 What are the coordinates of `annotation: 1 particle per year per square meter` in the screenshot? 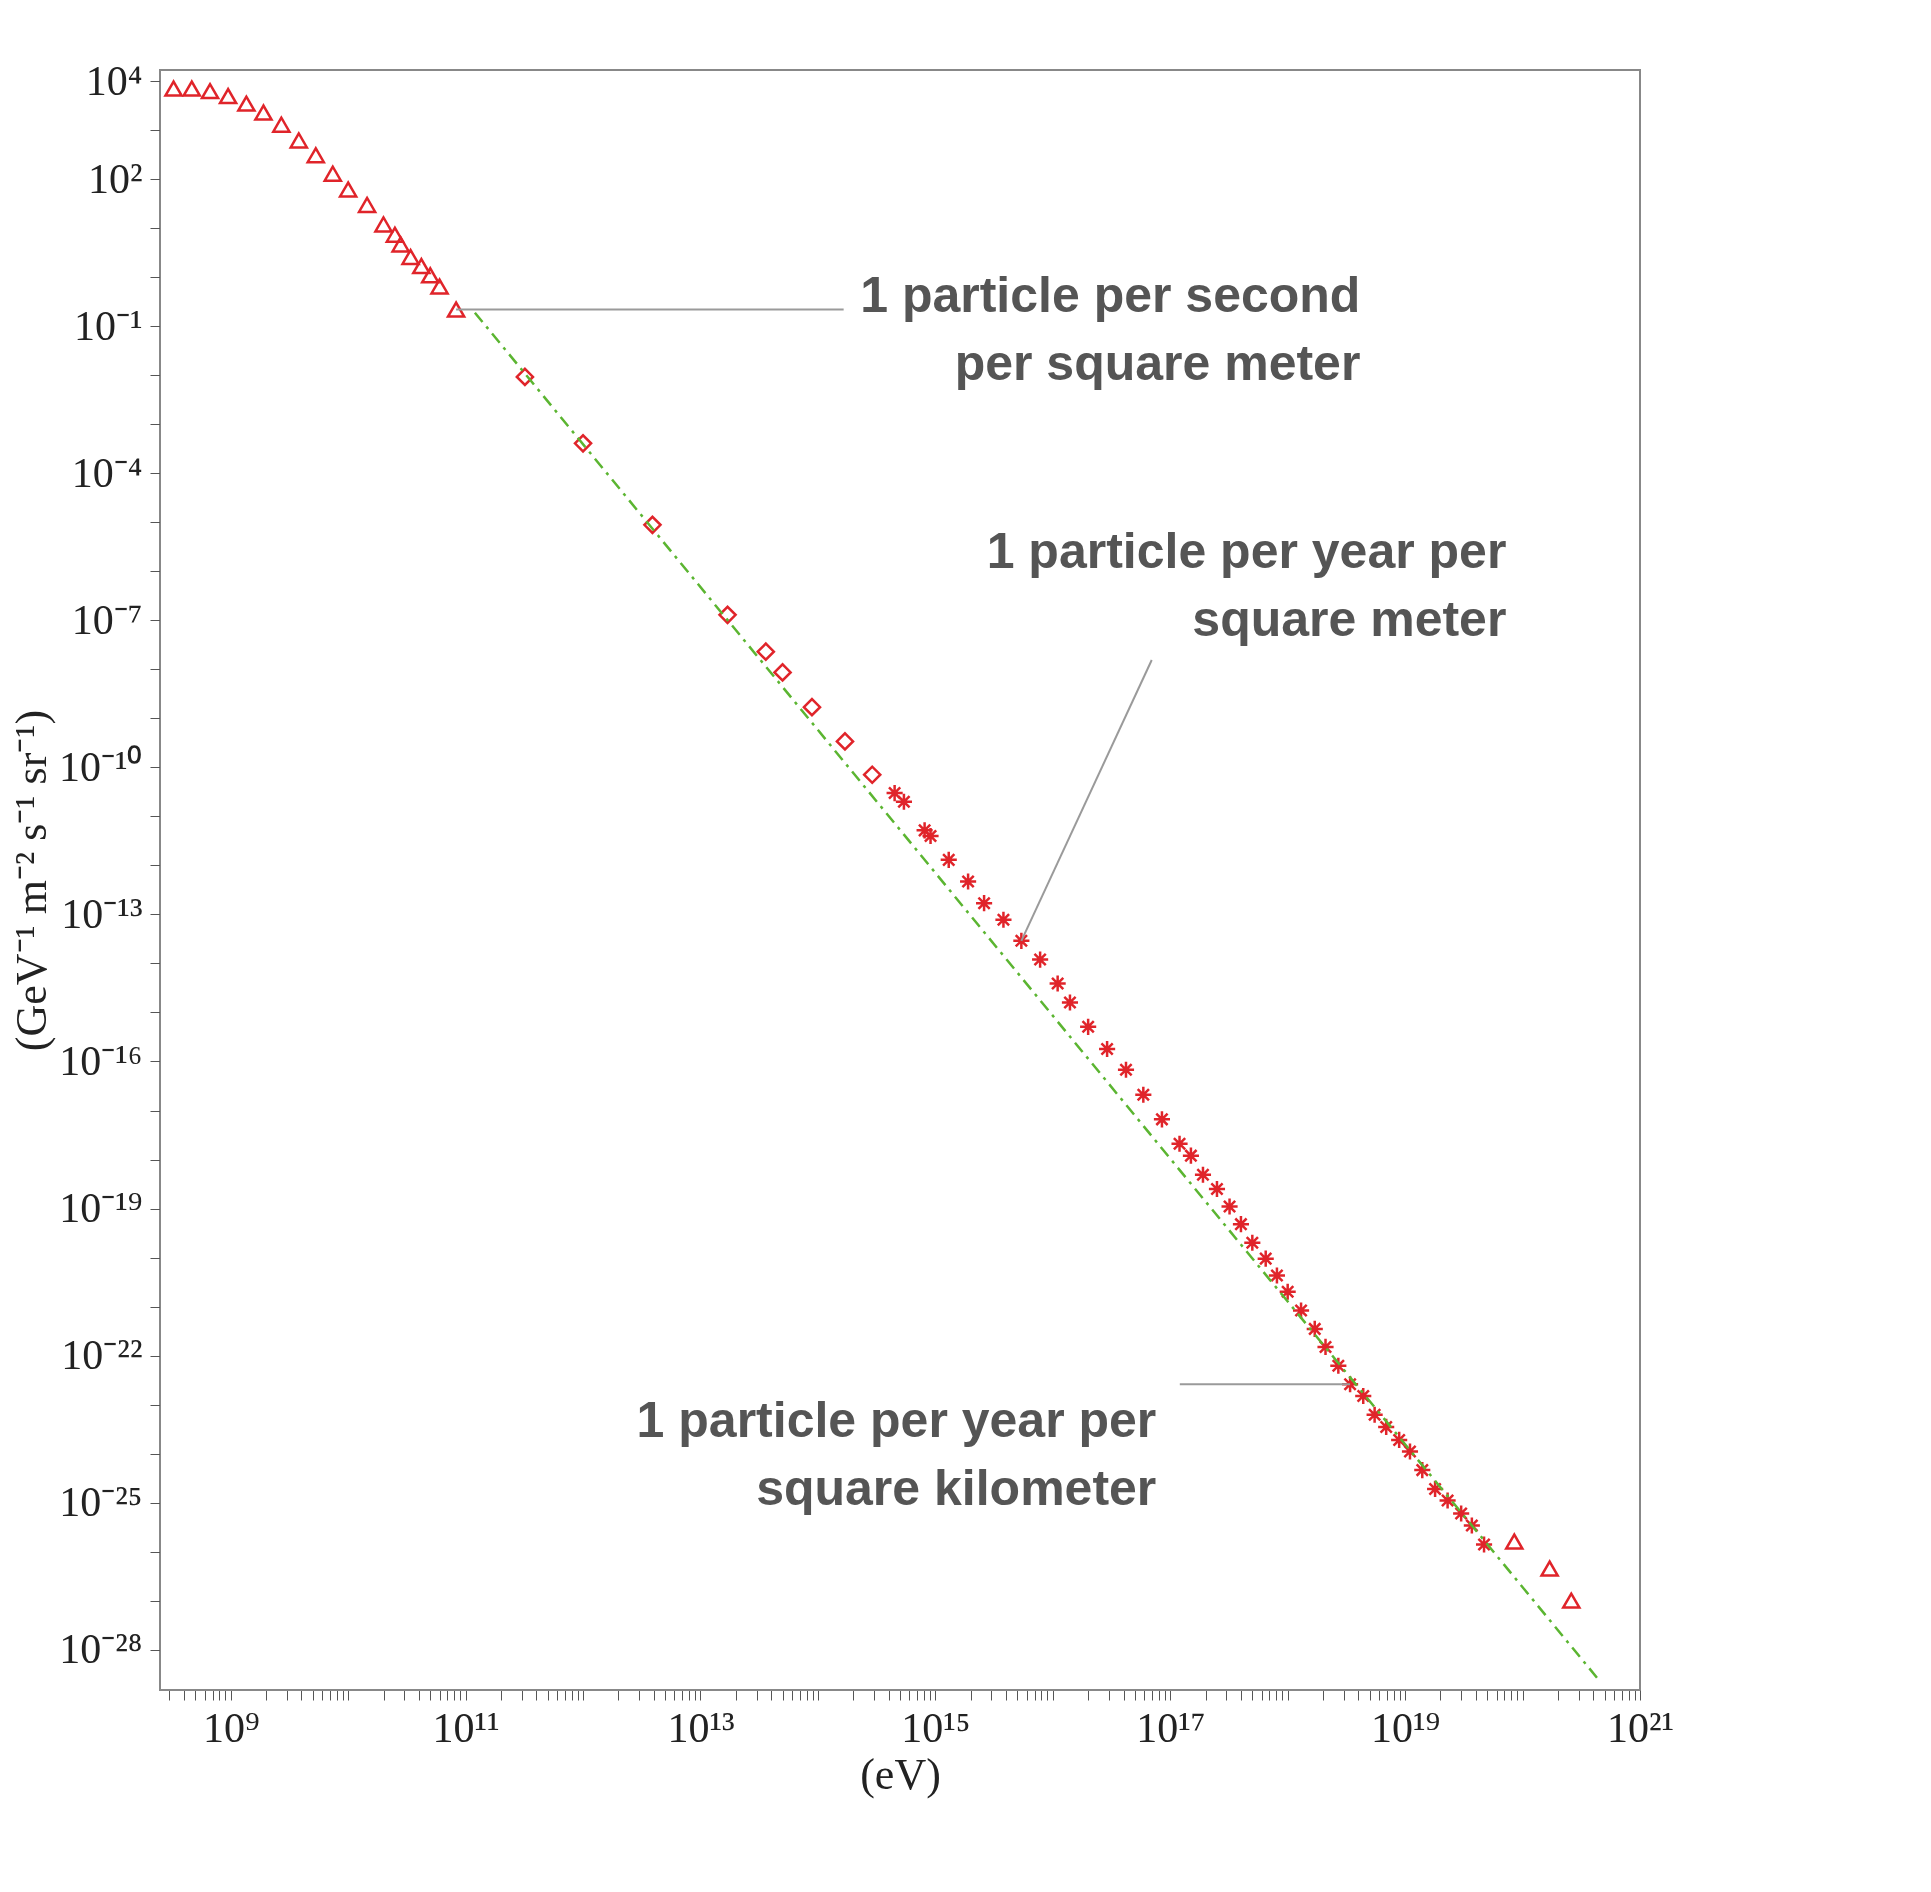 It's located at (1246, 584).